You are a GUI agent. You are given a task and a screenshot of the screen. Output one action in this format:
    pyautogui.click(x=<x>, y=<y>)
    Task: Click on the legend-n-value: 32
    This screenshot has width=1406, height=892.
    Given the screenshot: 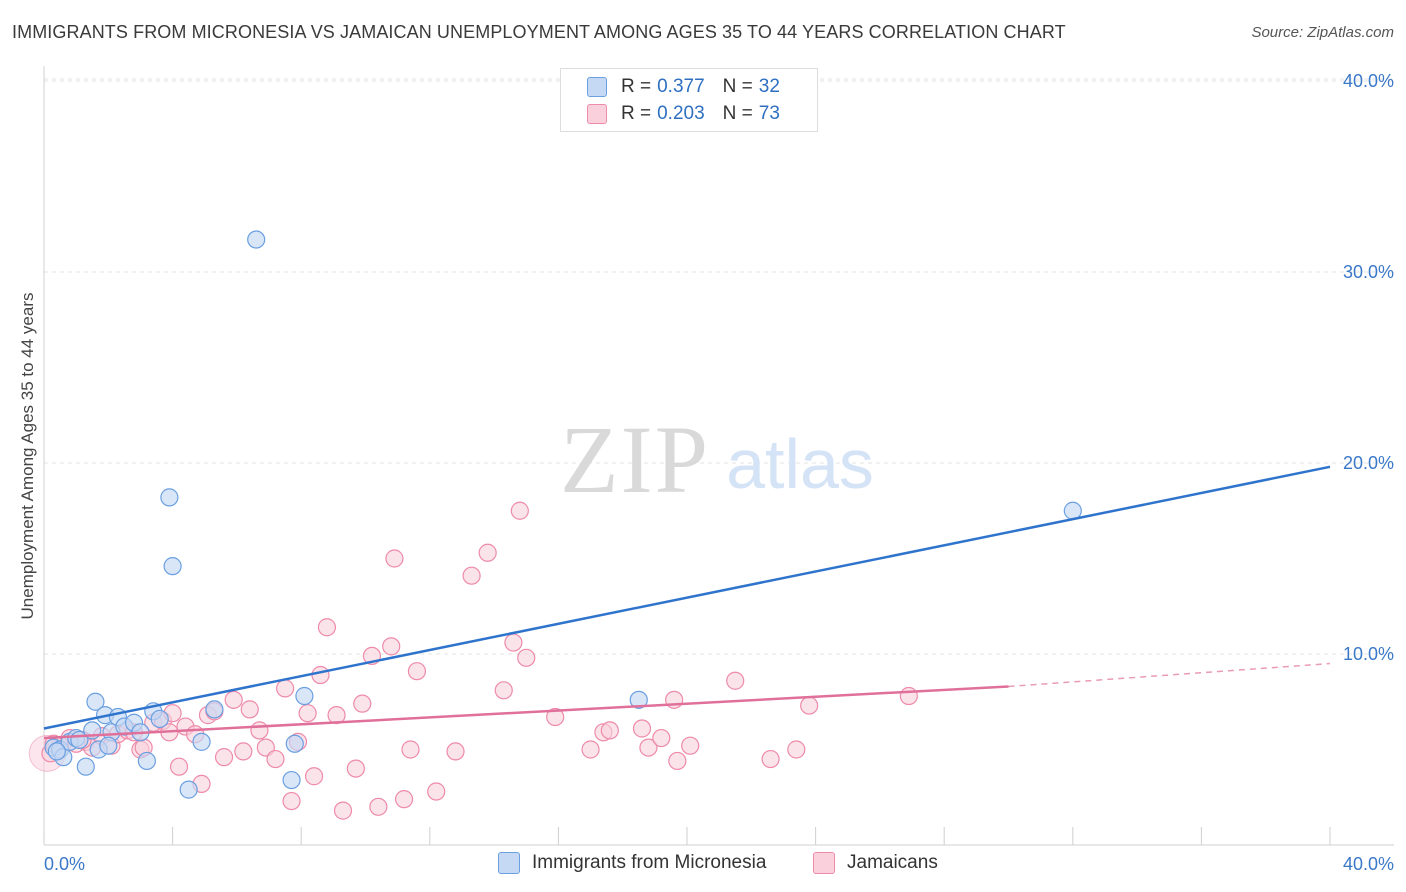 What is the action you would take?
    pyautogui.click(x=769, y=86)
    